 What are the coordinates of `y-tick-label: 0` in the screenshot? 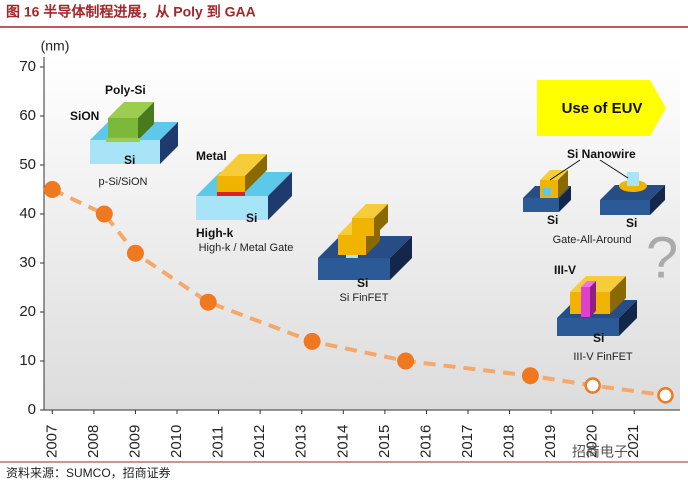 It's located at (32, 409).